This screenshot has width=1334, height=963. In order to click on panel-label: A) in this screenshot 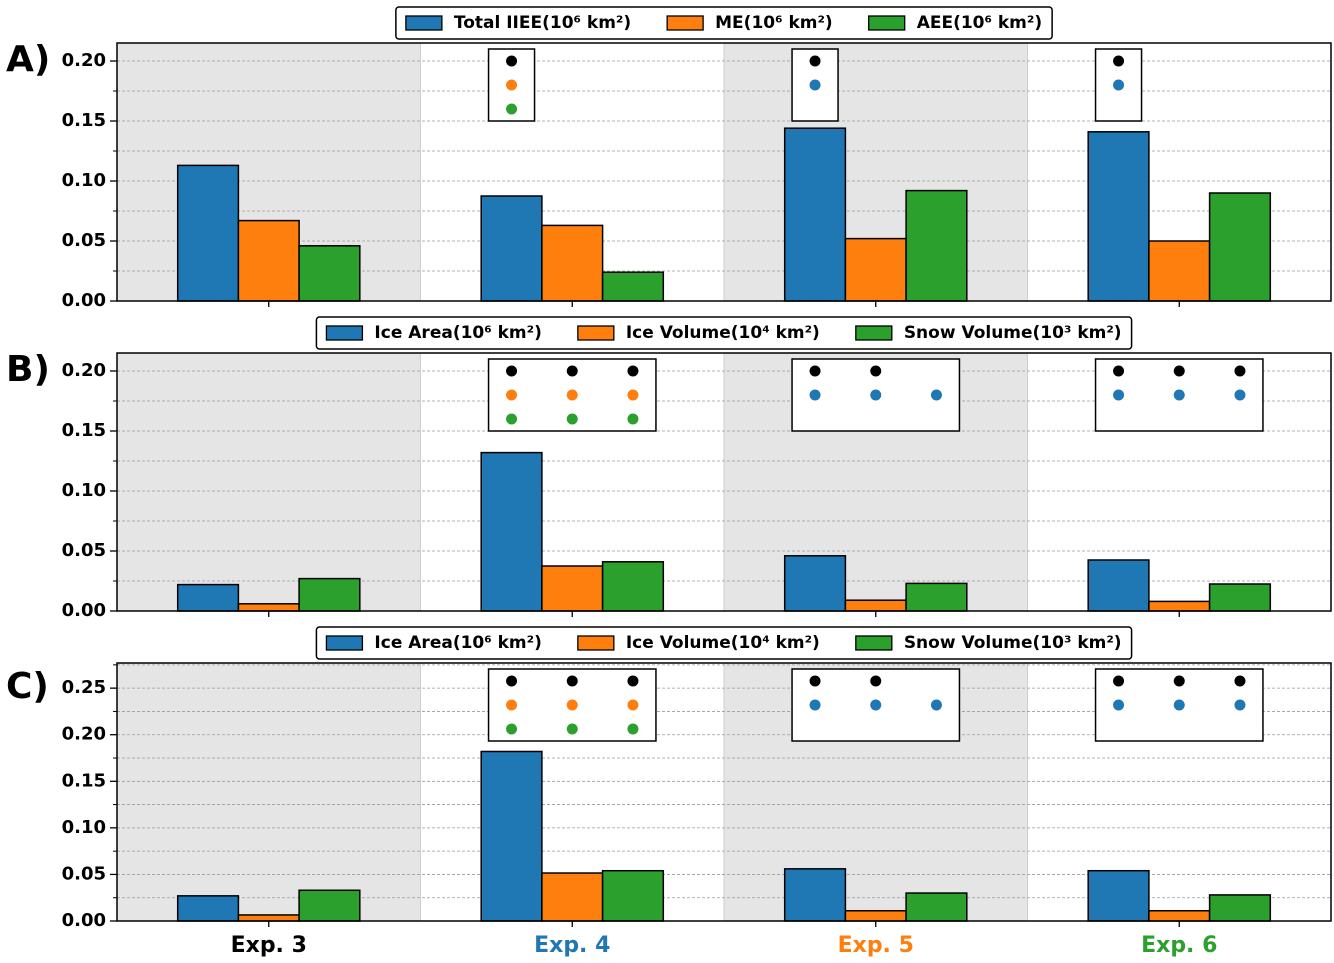, I will do `click(28, 59)`.